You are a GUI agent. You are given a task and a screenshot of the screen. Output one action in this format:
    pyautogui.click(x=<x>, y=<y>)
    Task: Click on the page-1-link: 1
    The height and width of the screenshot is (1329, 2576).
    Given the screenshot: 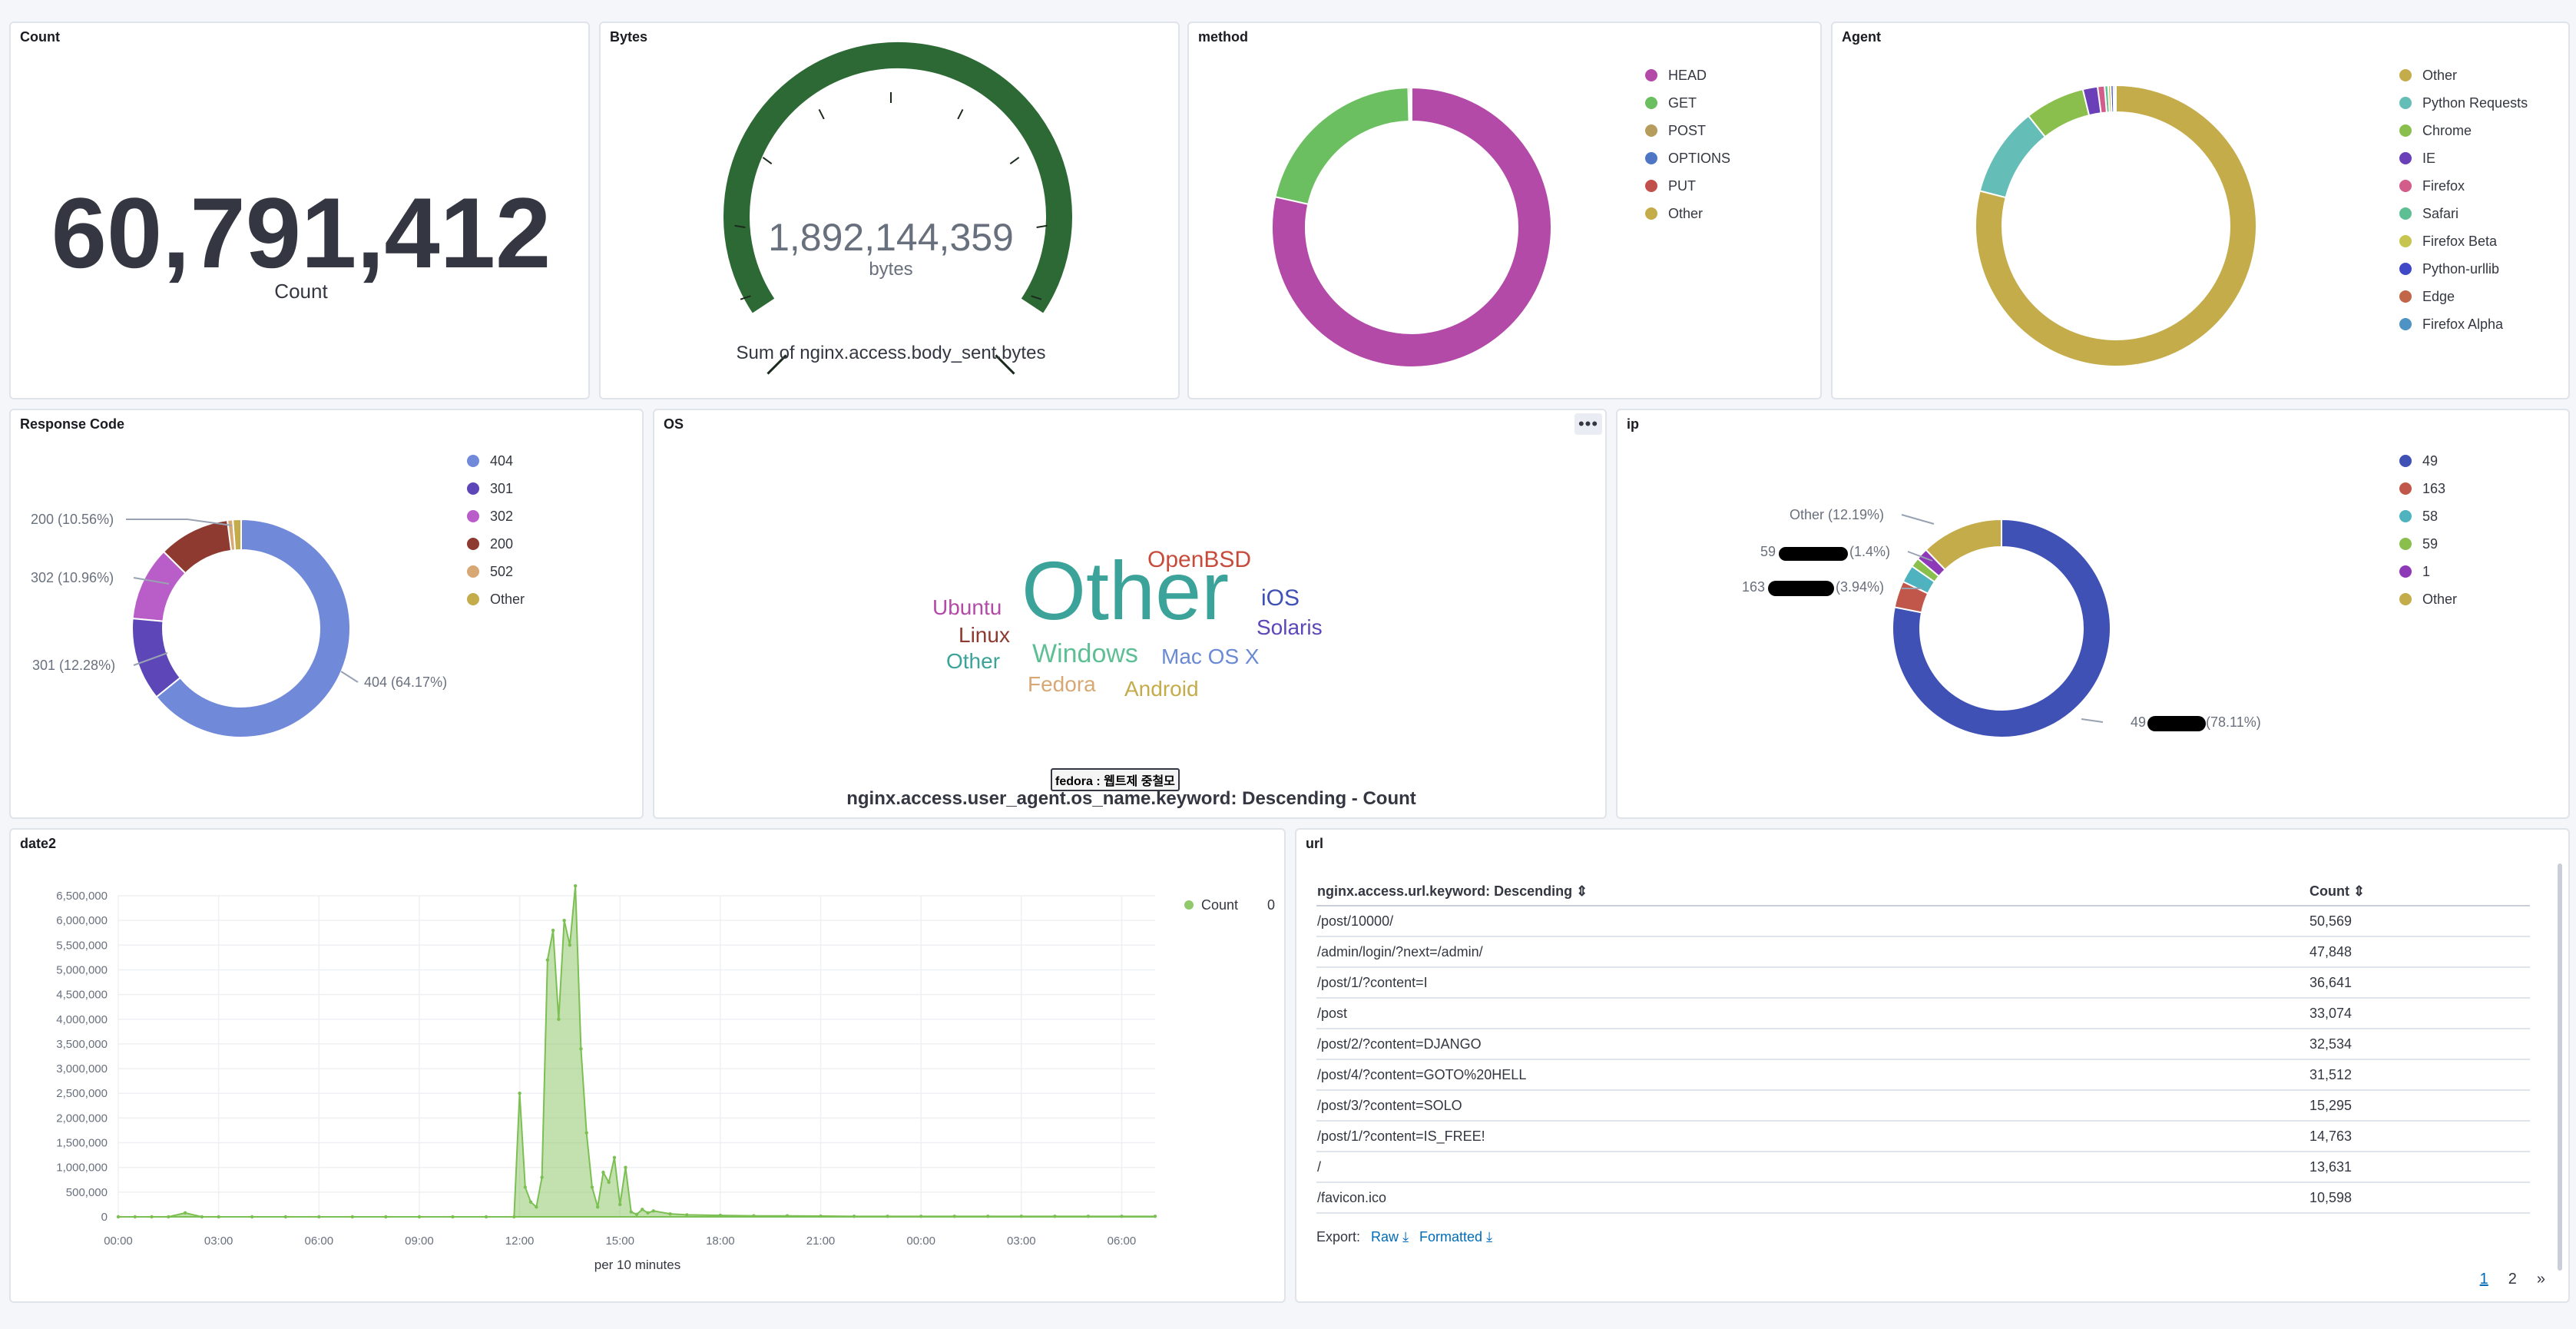 What is the action you would take?
    pyautogui.click(x=2484, y=1279)
    